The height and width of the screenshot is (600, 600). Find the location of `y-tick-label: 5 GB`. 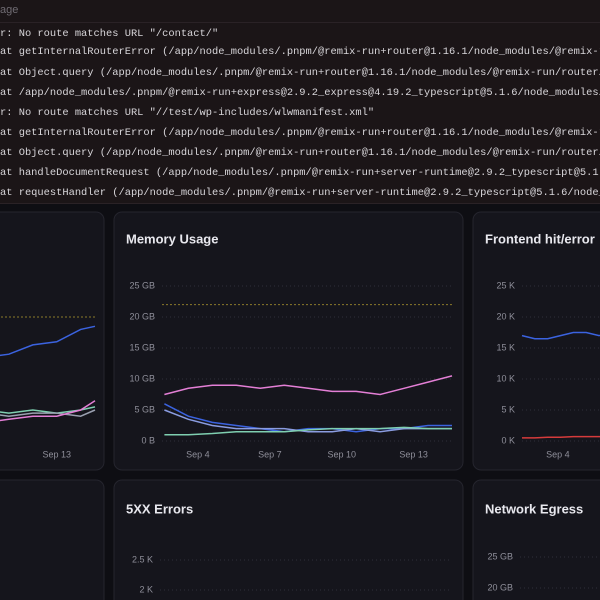

y-tick-label: 5 GB is located at coordinates (144, 409).